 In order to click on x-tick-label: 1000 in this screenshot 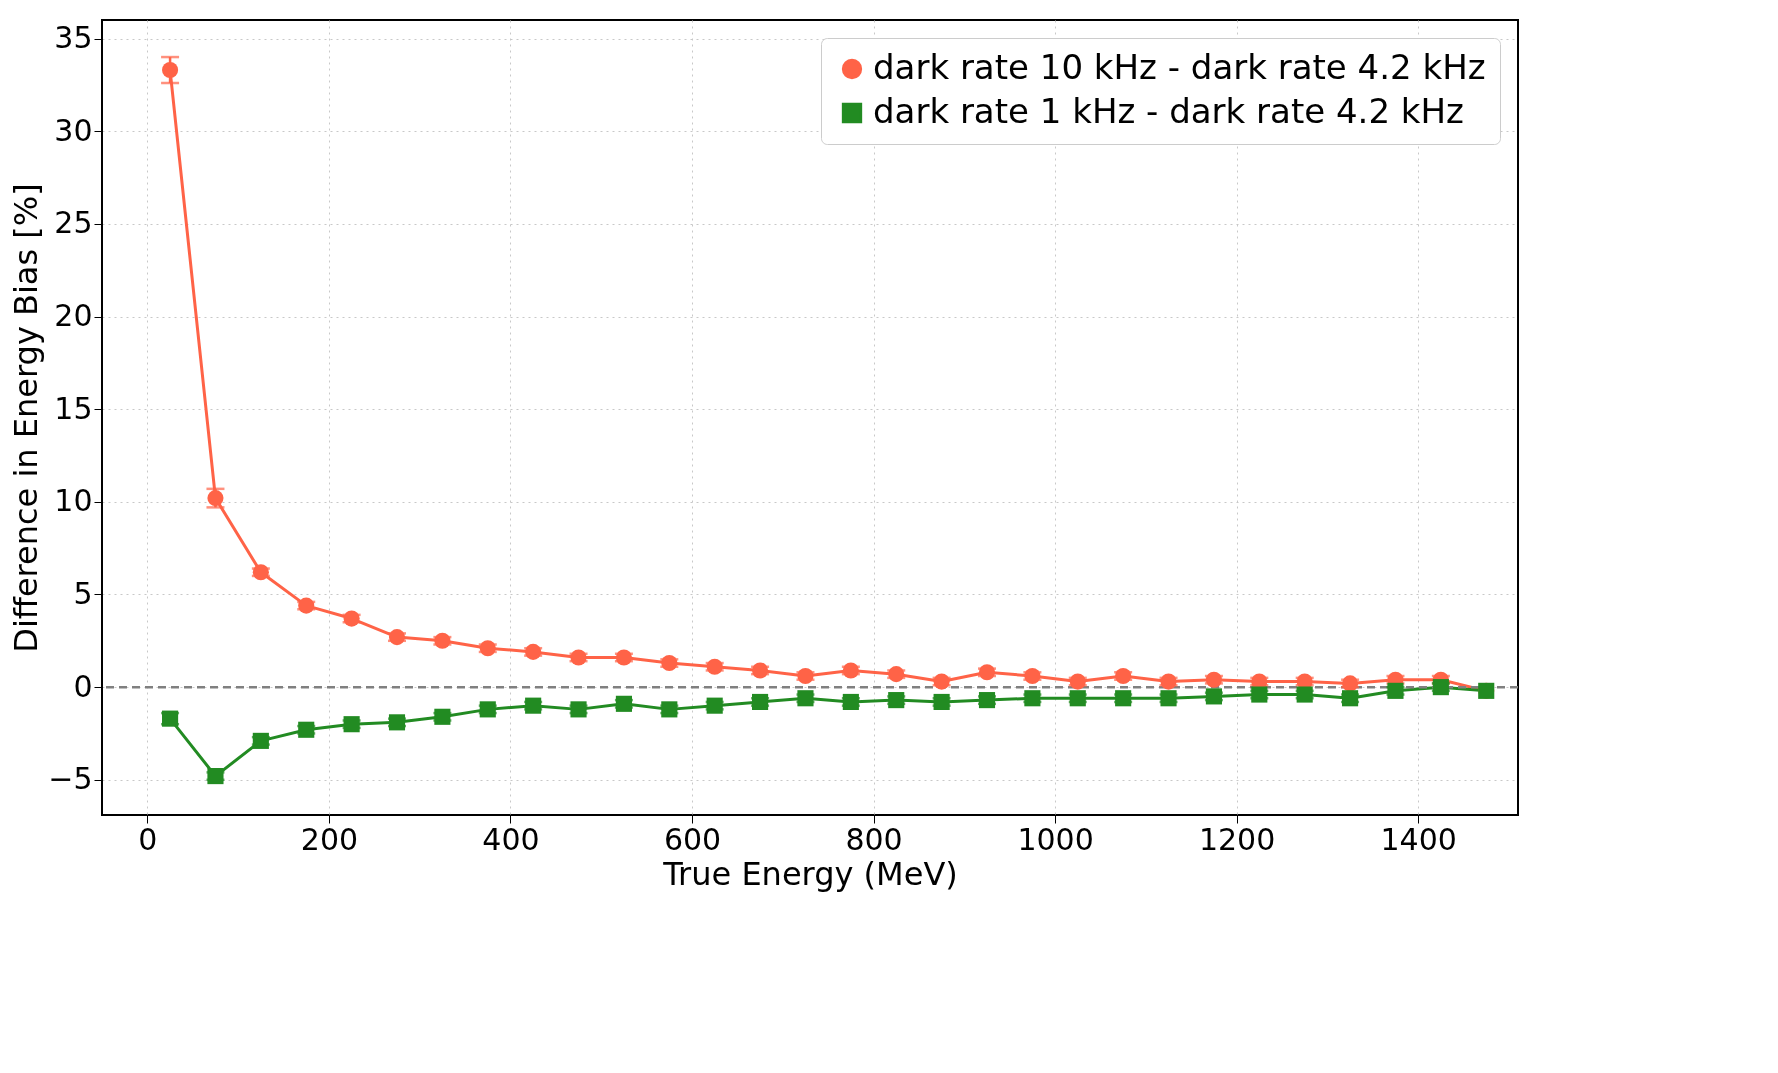, I will do `click(1055, 839)`.